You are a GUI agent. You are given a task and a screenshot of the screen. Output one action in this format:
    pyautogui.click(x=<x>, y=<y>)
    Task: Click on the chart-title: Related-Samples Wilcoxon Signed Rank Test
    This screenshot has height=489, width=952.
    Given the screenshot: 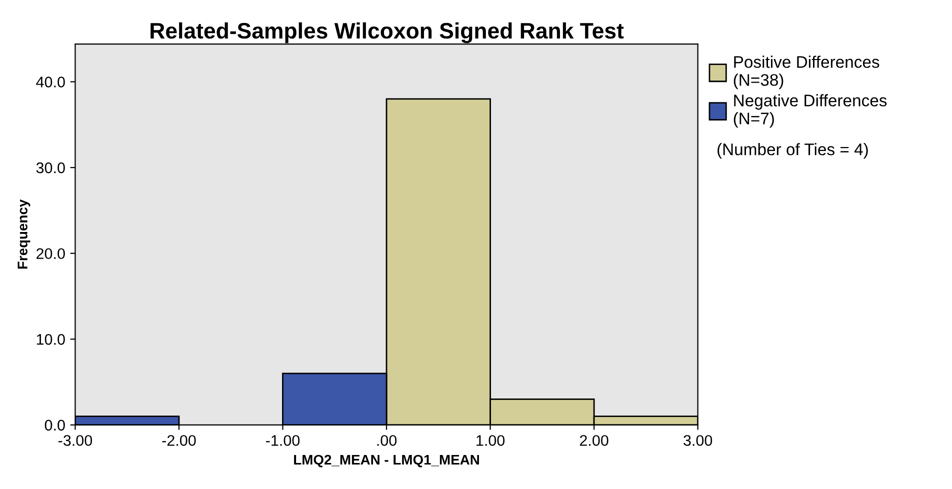 What is the action you would take?
    pyautogui.click(x=387, y=33)
    